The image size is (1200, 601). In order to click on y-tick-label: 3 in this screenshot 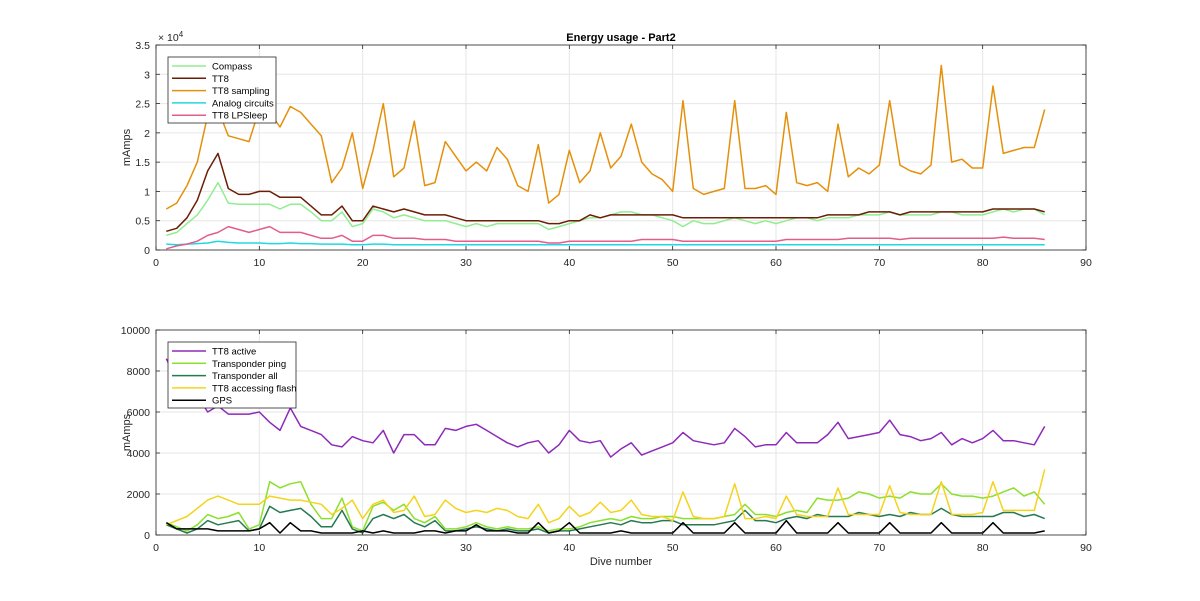, I will do `click(147, 75)`.